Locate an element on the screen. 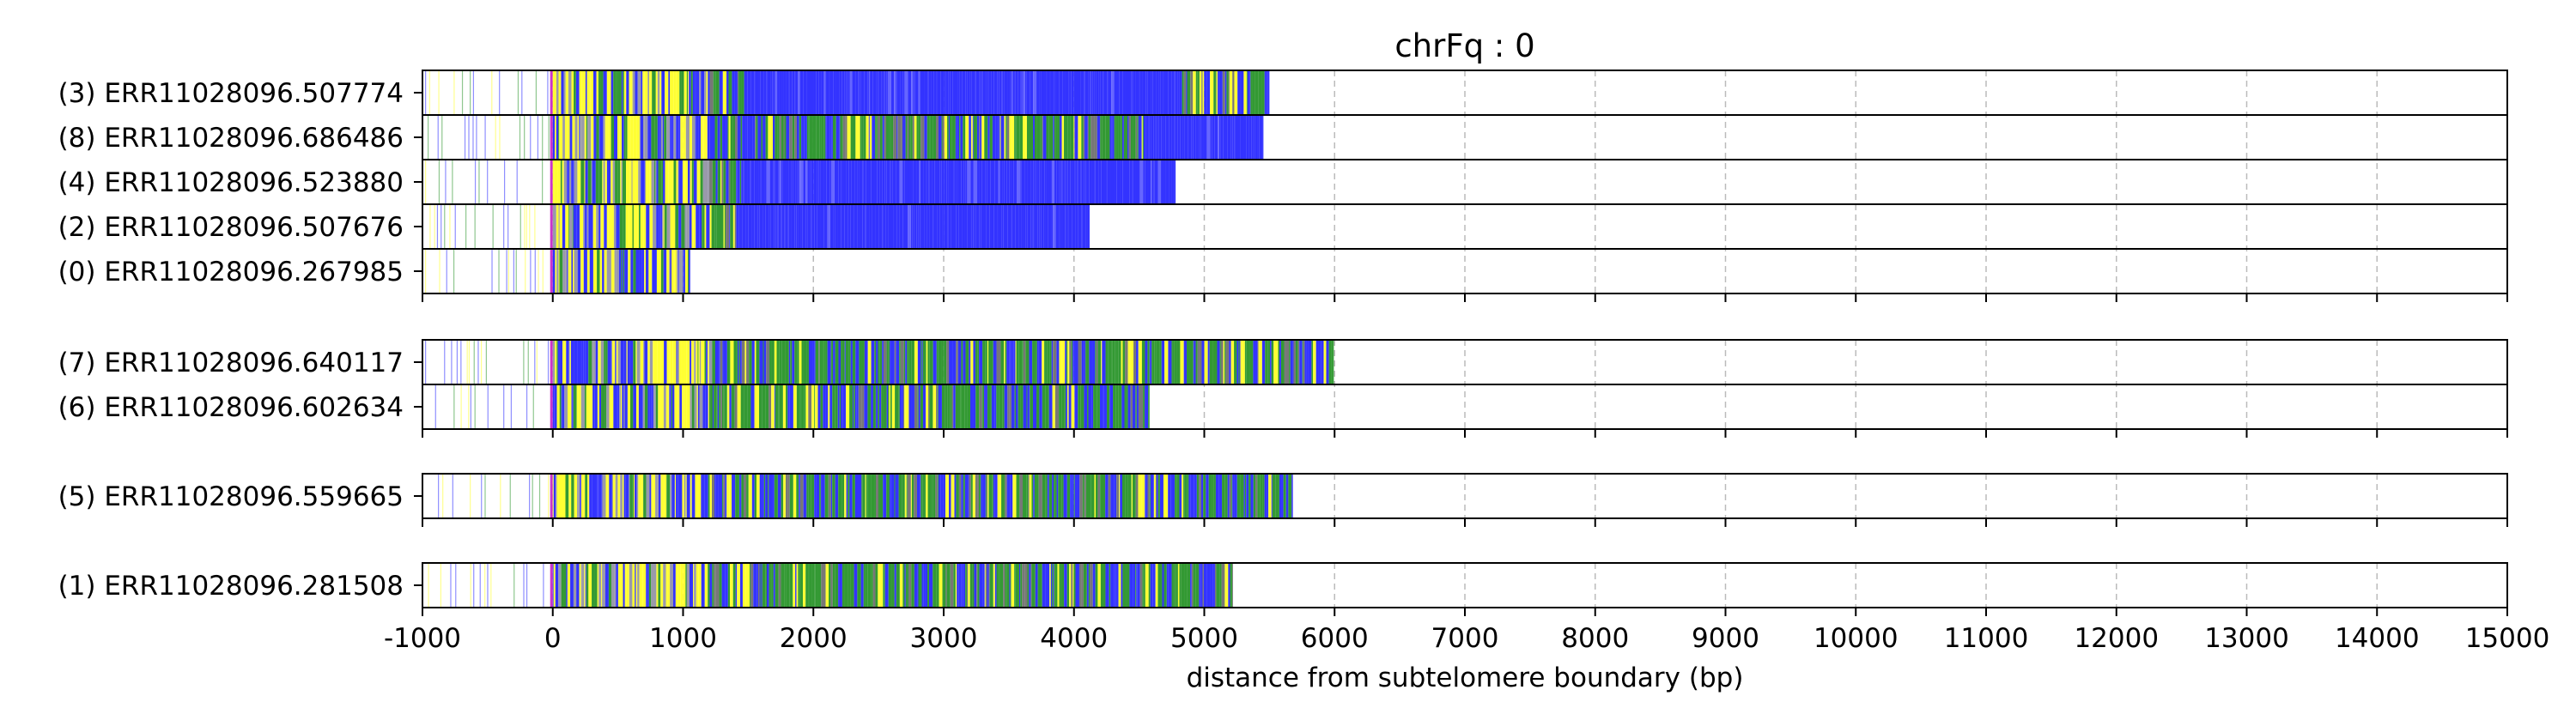 The image size is (2576, 720). x-axis-label: distance from subtelomere boundary (bp) is located at coordinates (1466, 678).